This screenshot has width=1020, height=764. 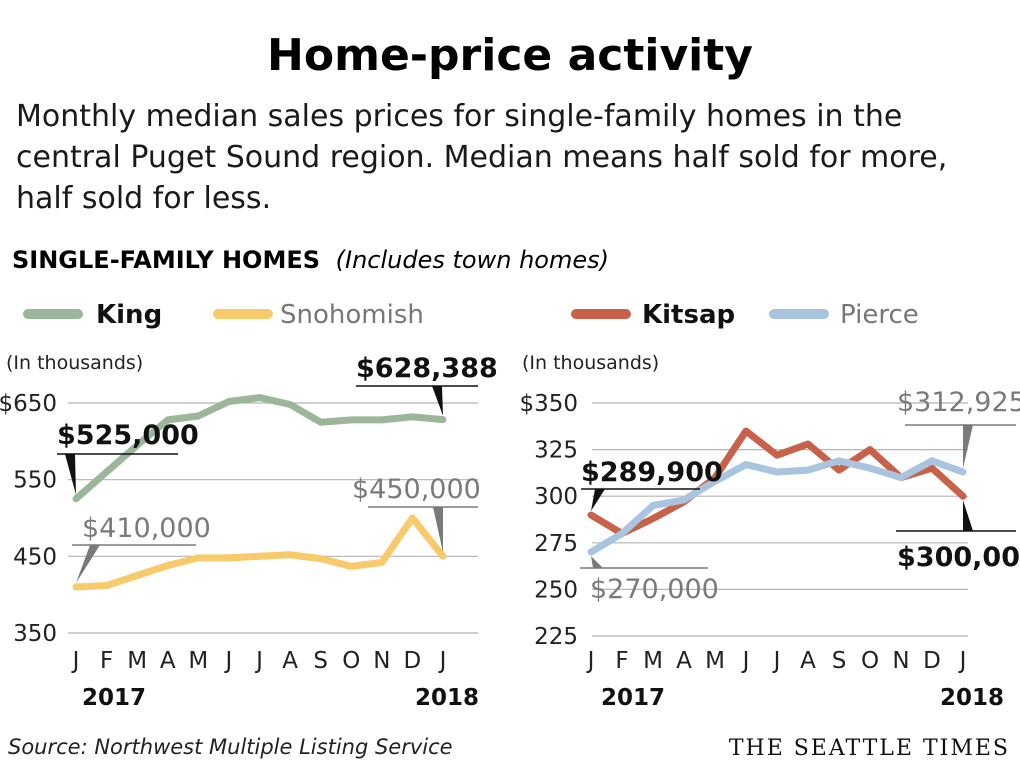 I want to click on credit-masthead: THE SEATTLE TIMES, so click(x=869, y=748).